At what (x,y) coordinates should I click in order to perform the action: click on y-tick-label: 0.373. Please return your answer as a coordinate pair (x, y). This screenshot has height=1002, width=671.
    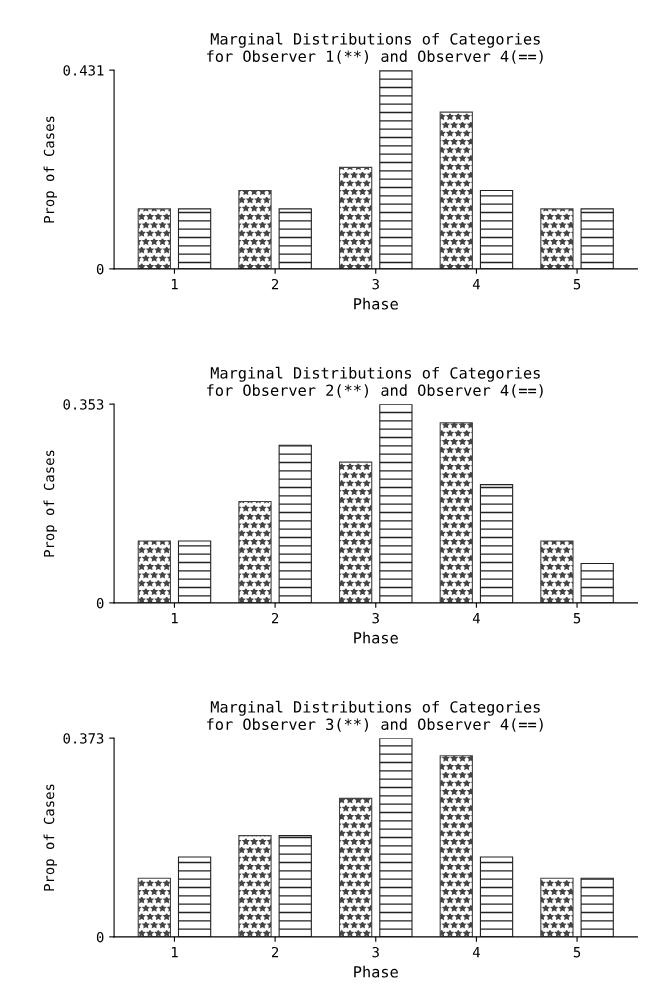
    Looking at the image, I should click on (83, 738).